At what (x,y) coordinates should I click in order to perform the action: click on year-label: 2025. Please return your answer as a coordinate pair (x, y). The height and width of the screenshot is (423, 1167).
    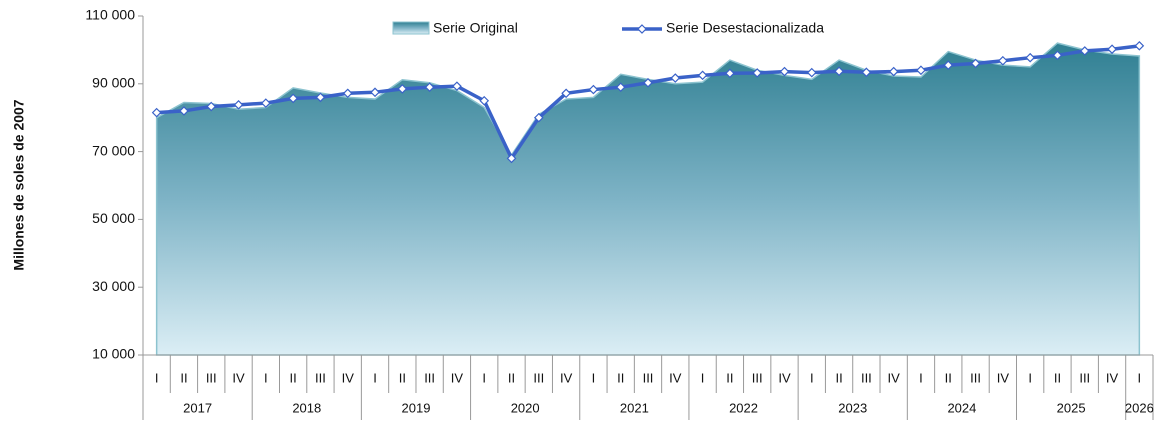
    Looking at the image, I should click on (1071, 407).